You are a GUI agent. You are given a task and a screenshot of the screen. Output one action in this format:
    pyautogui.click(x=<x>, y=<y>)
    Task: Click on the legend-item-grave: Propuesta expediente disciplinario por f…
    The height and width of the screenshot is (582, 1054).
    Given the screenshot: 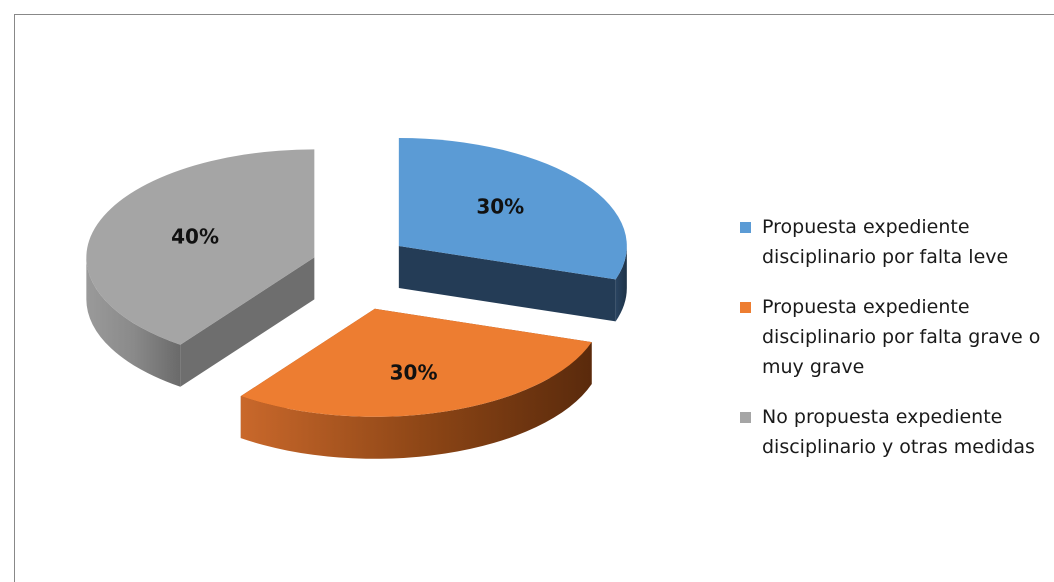 What is the action you would take?
    pyautogui.click(x=895, y=337)
    